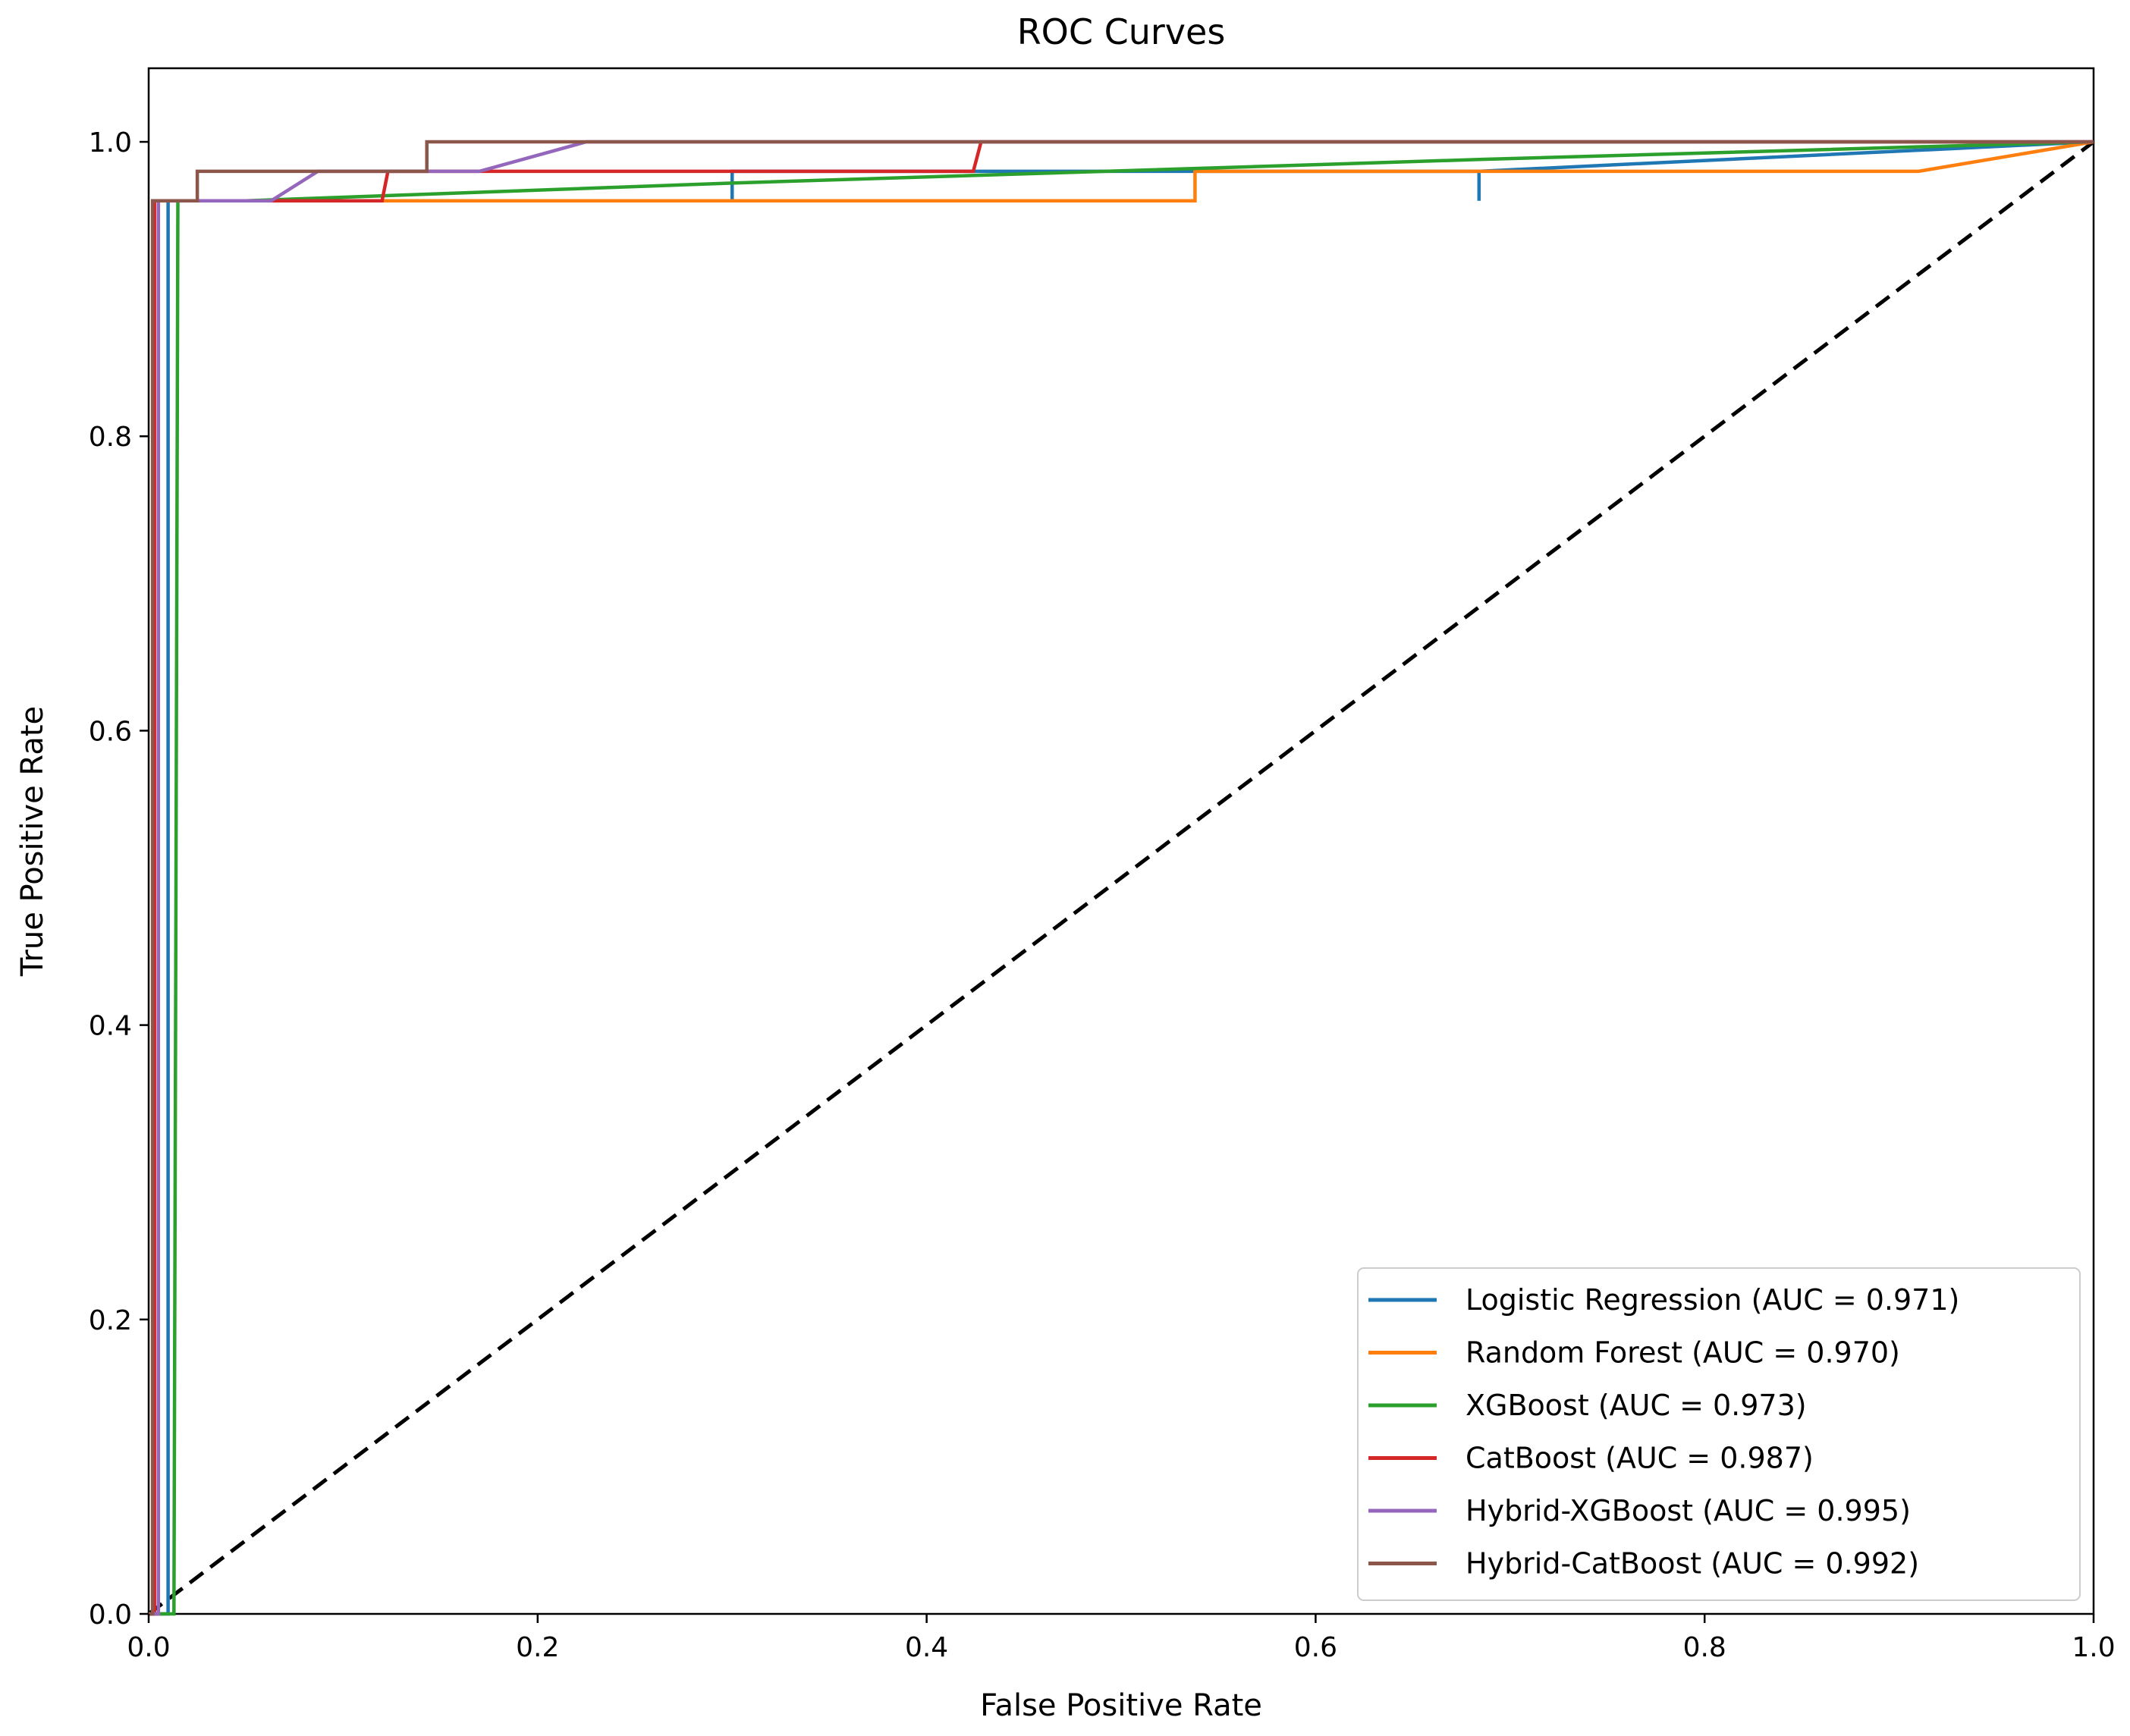 Image resolution: width=2130 pixels, height=1736 pixels. What do you see at coordinates (110, 438) in the screenshot?
I see `y-tick-label: 0.8` at bounding box center [110, 438].